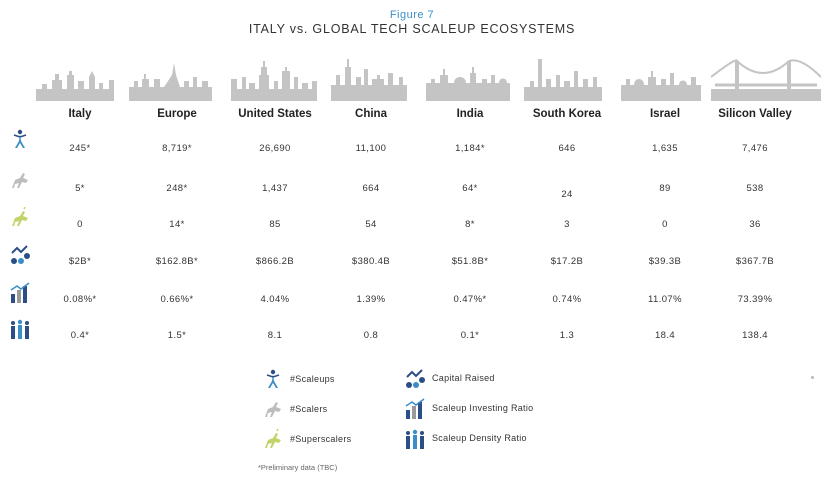 The image size is (824, 486). I want to click on table-cell: 24, so click(567, 194).